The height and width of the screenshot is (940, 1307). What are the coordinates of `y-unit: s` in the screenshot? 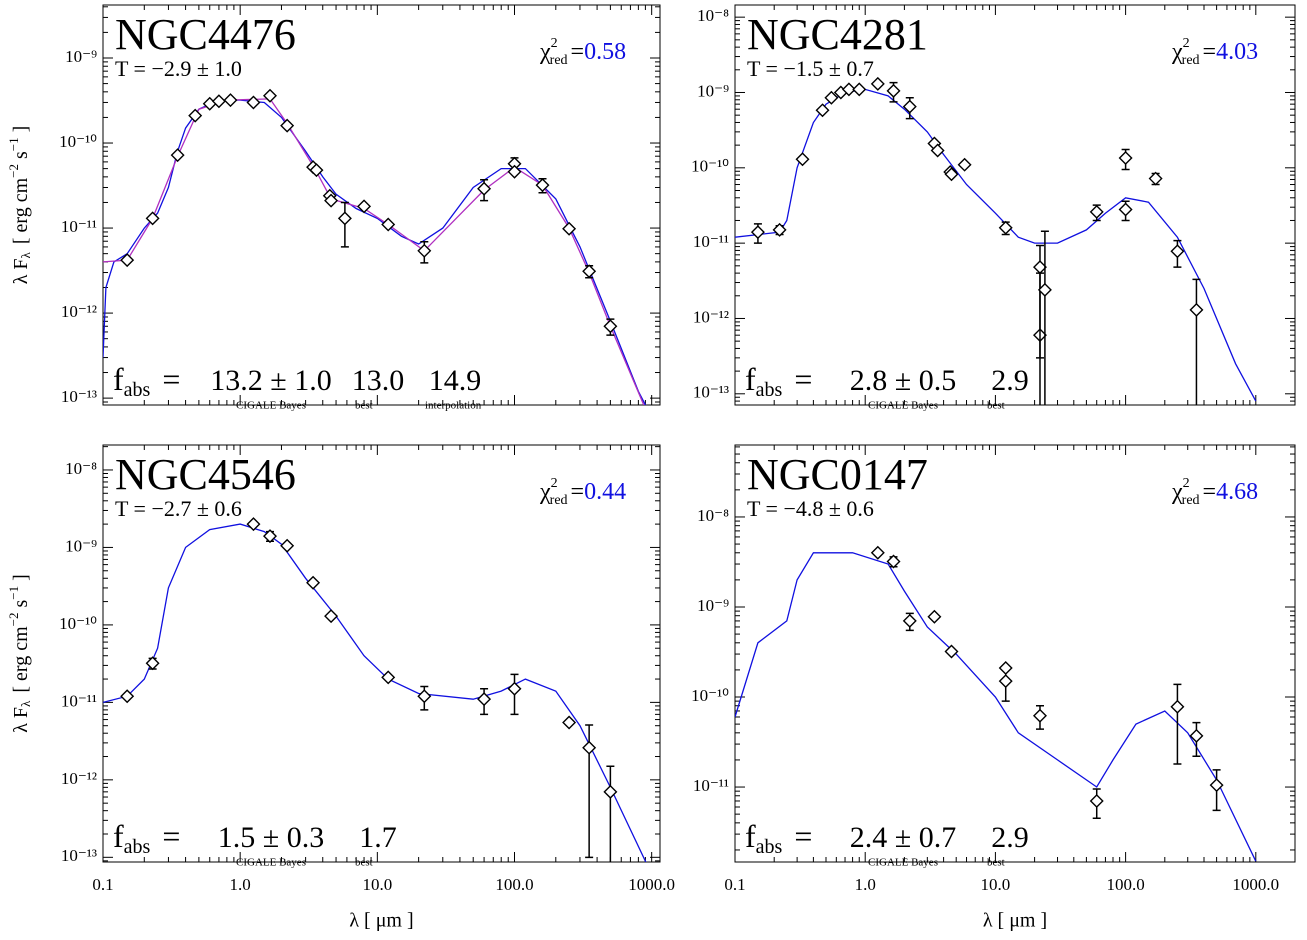 It's located at (21, 606).